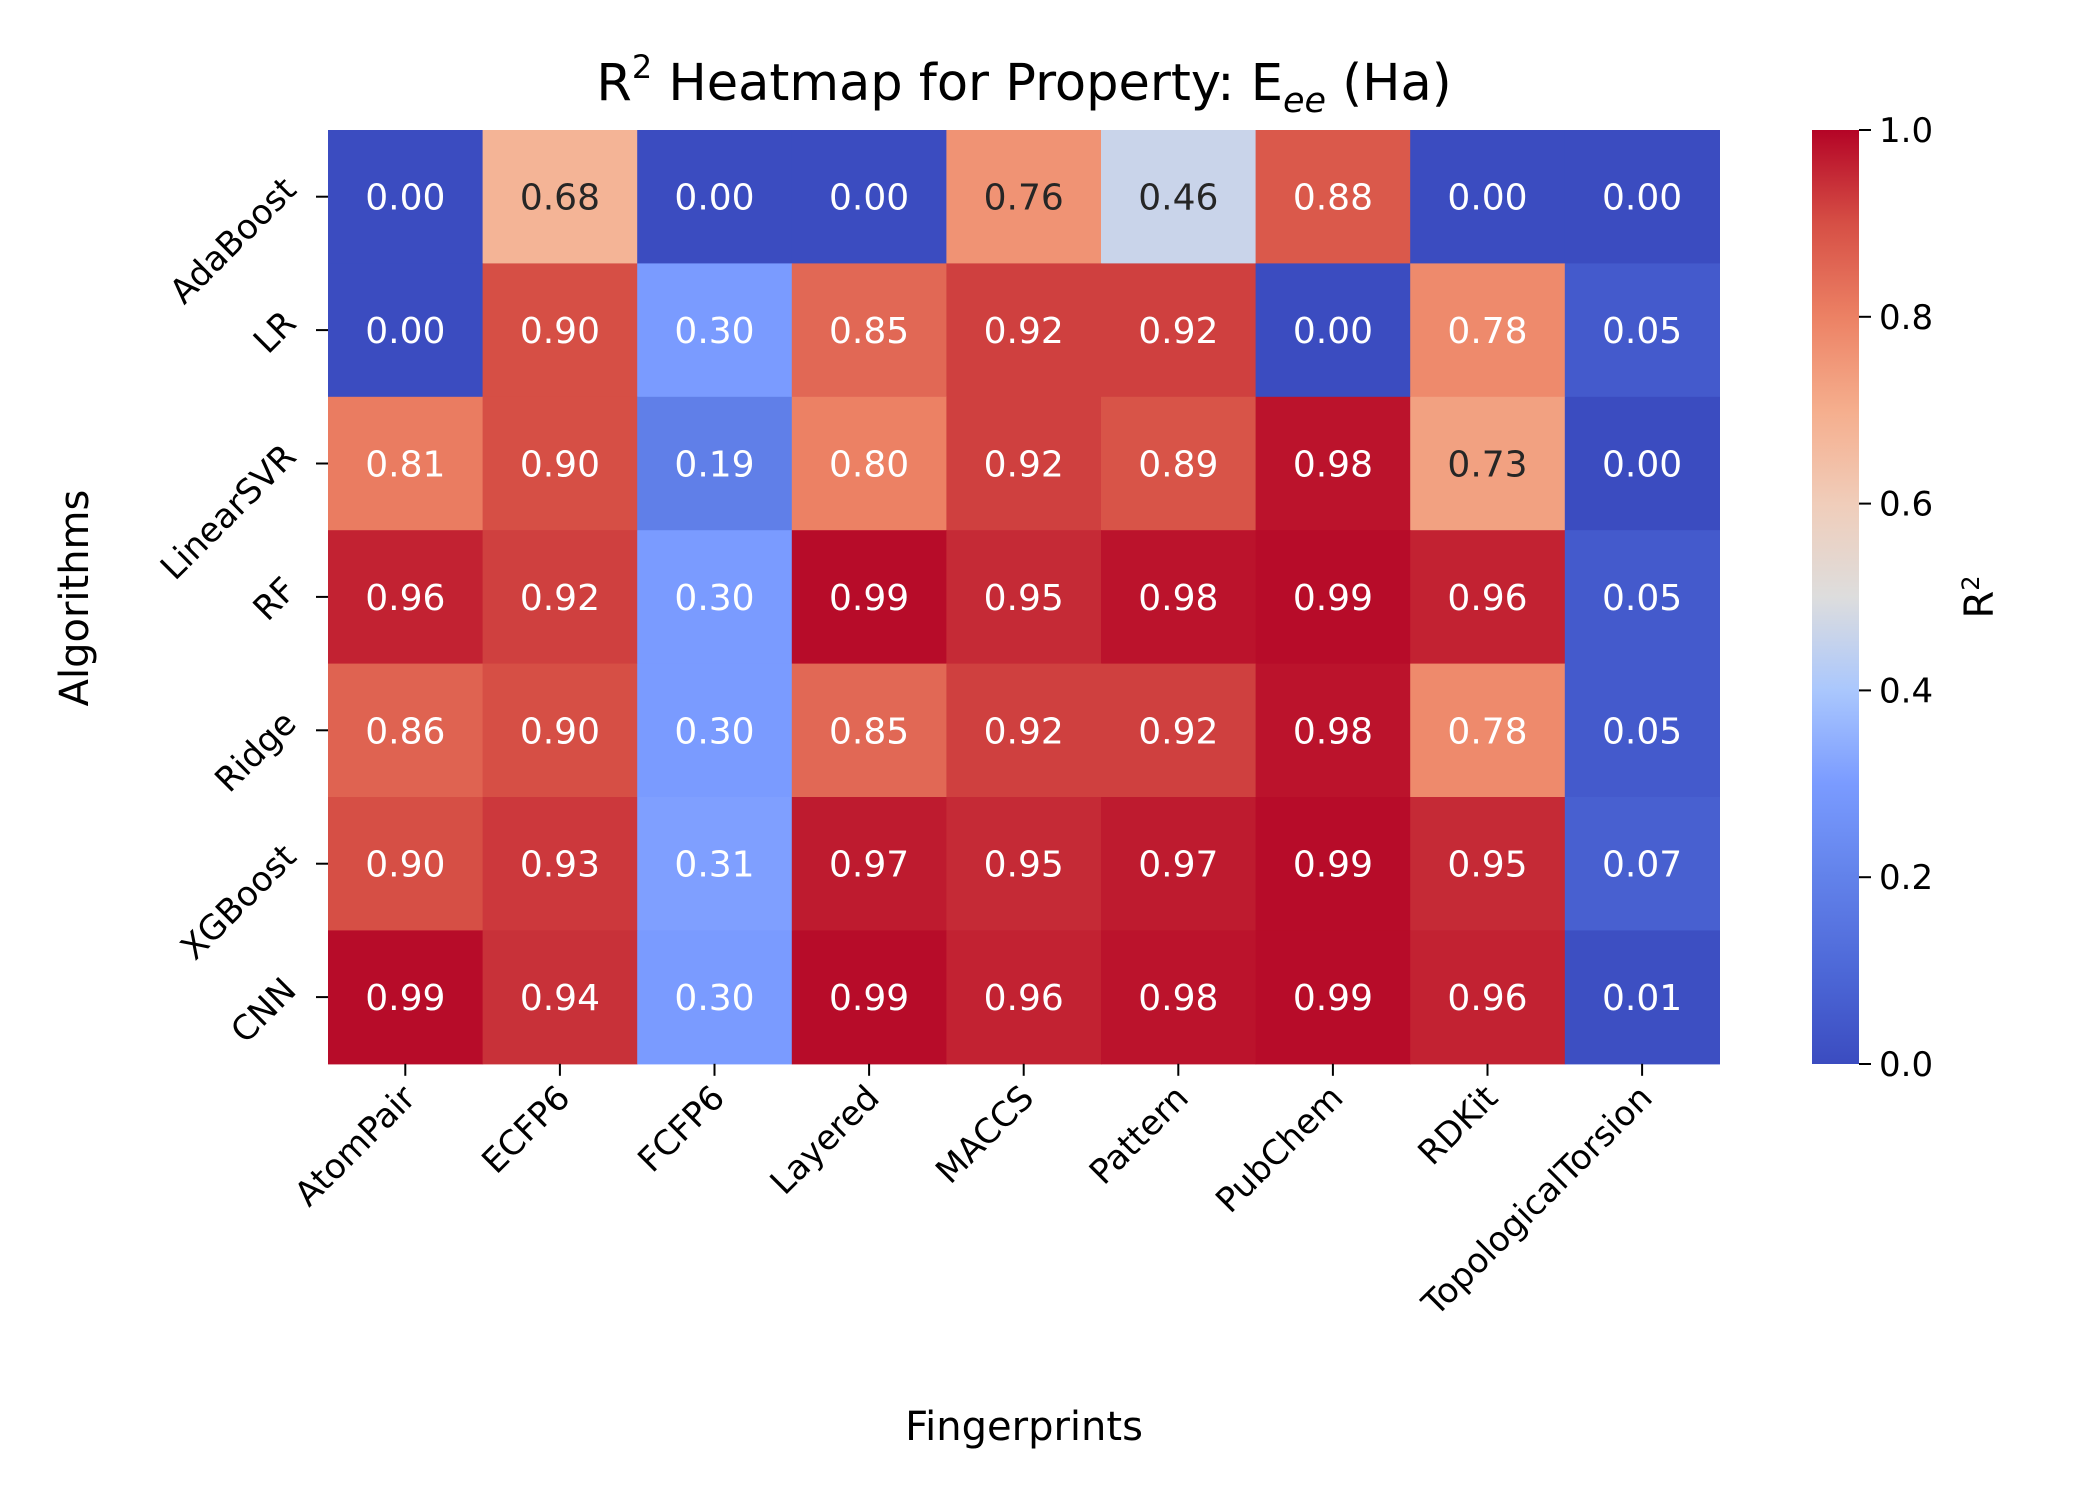 The width and height of the screenshot is (2100, 1500). I want to click on cell-value-label: 0.76, so click(1024, 198).